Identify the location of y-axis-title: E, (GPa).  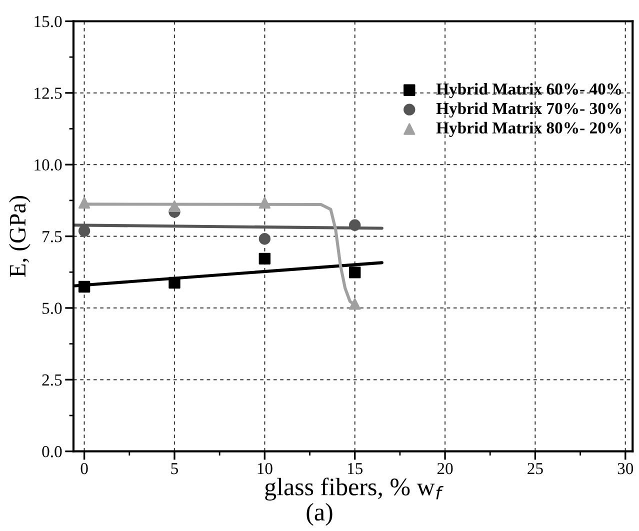
(19, 236).